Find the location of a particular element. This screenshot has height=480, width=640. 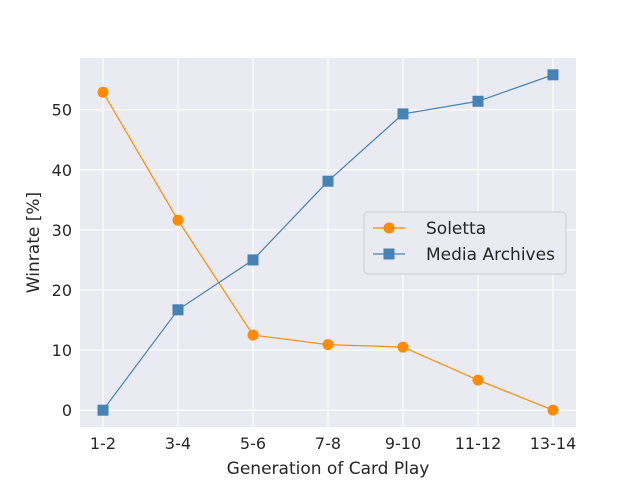

y-tick-label-10: 10 is located at coordinates (62, 350).